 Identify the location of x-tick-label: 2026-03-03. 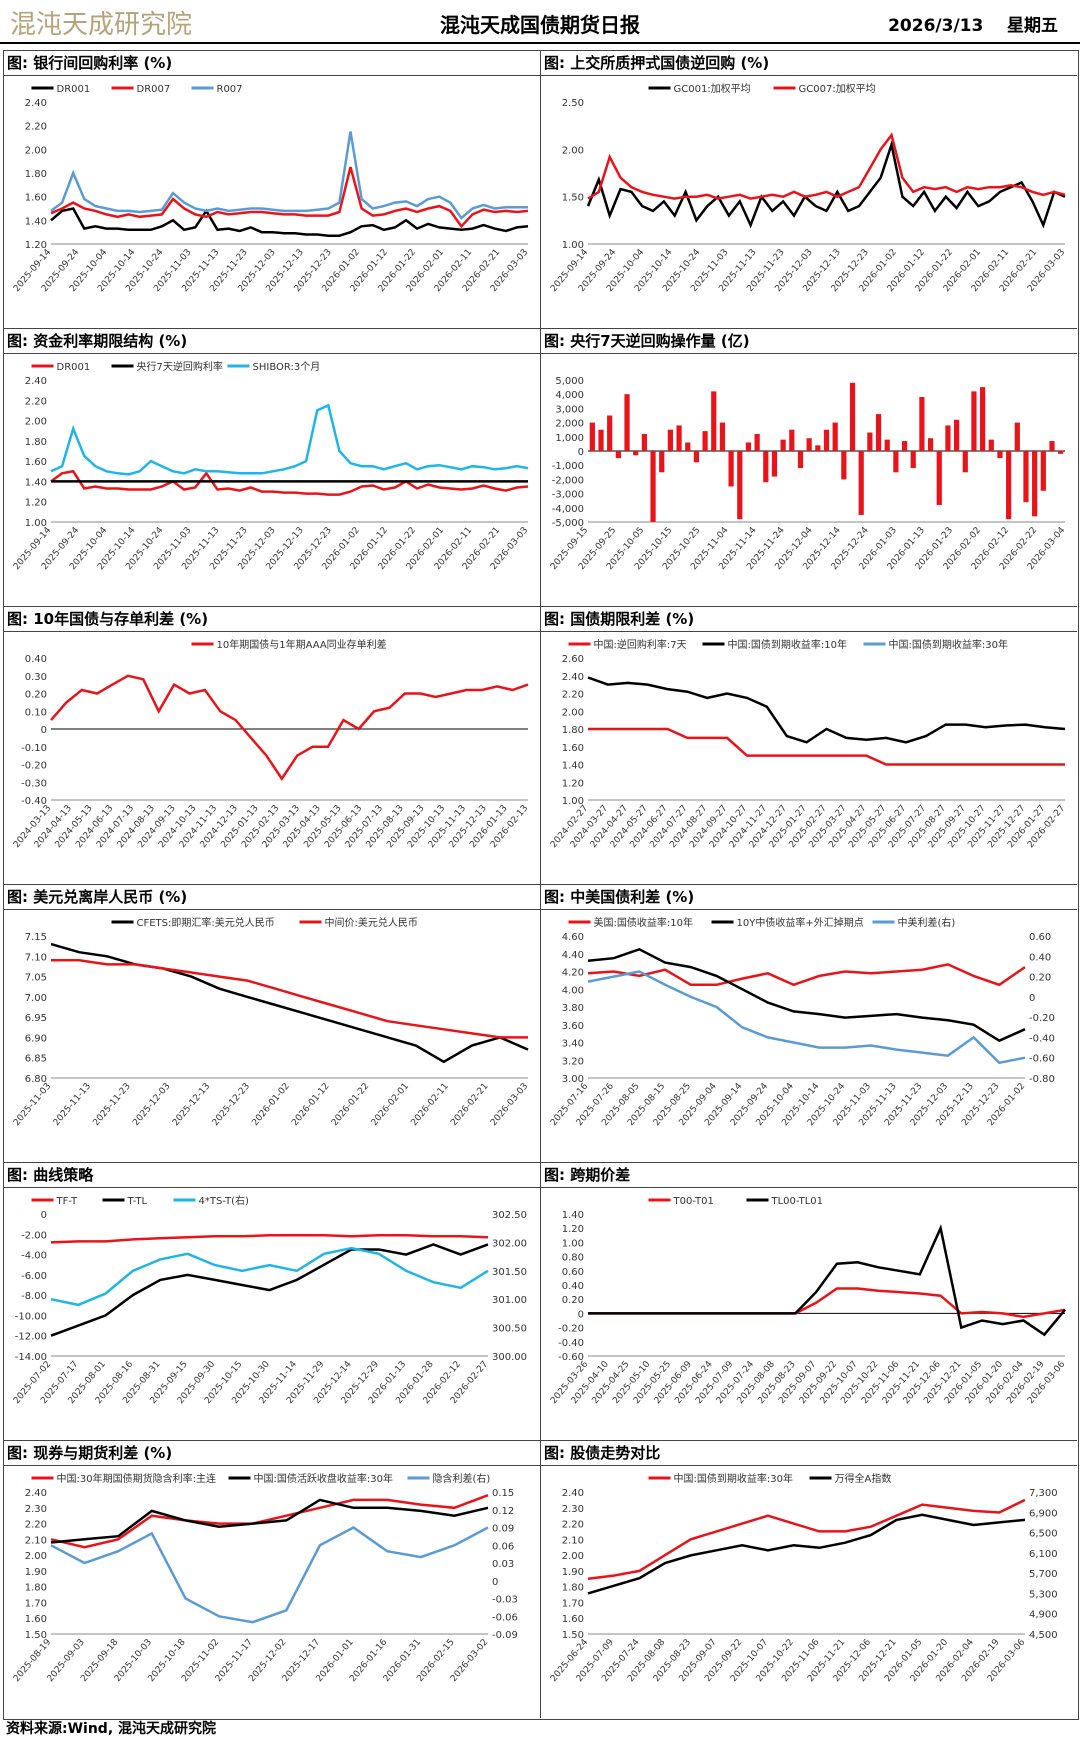
(509, 1105).